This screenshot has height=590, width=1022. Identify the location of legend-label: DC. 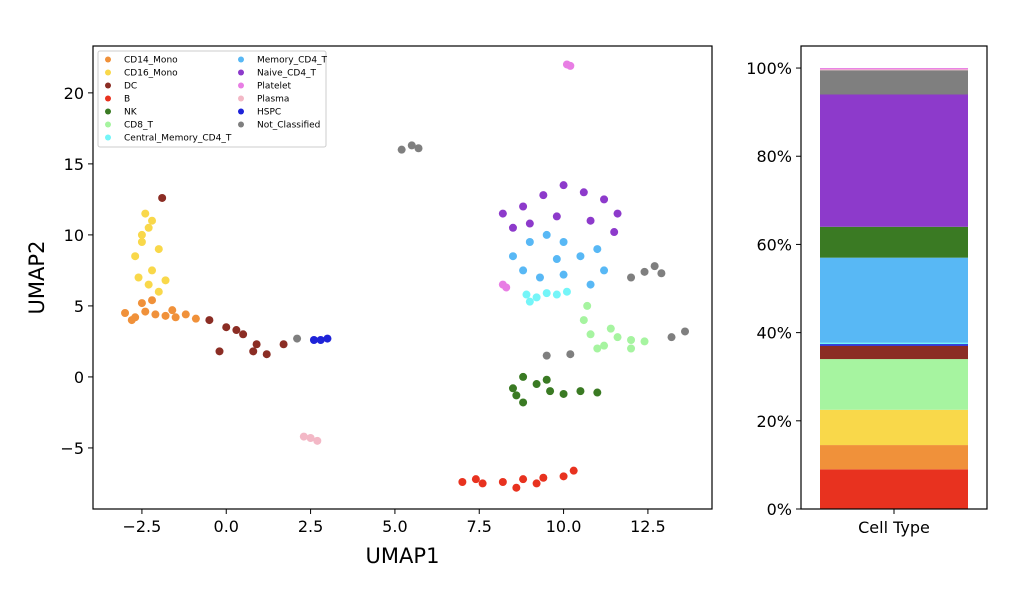
(130, 87).